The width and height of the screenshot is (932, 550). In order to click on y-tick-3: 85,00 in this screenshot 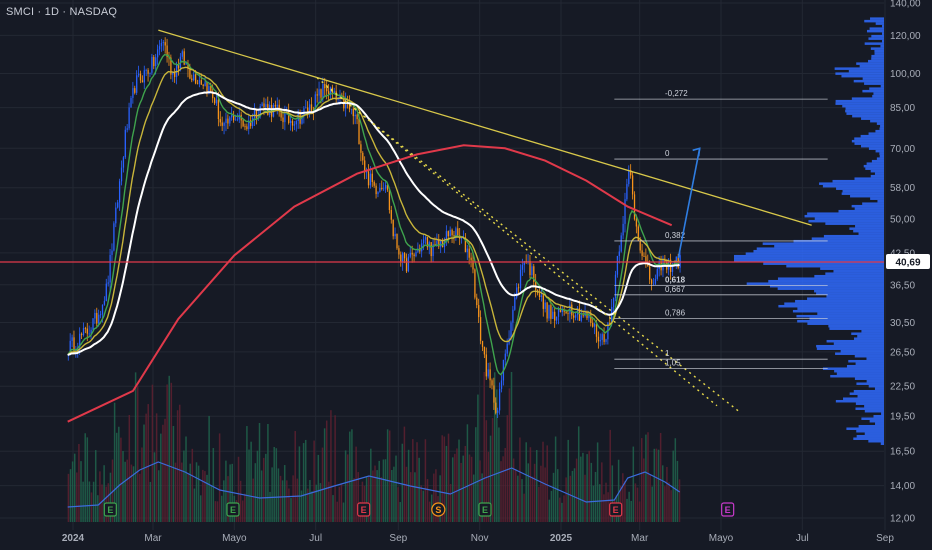, I will do `click(902, 108)`.